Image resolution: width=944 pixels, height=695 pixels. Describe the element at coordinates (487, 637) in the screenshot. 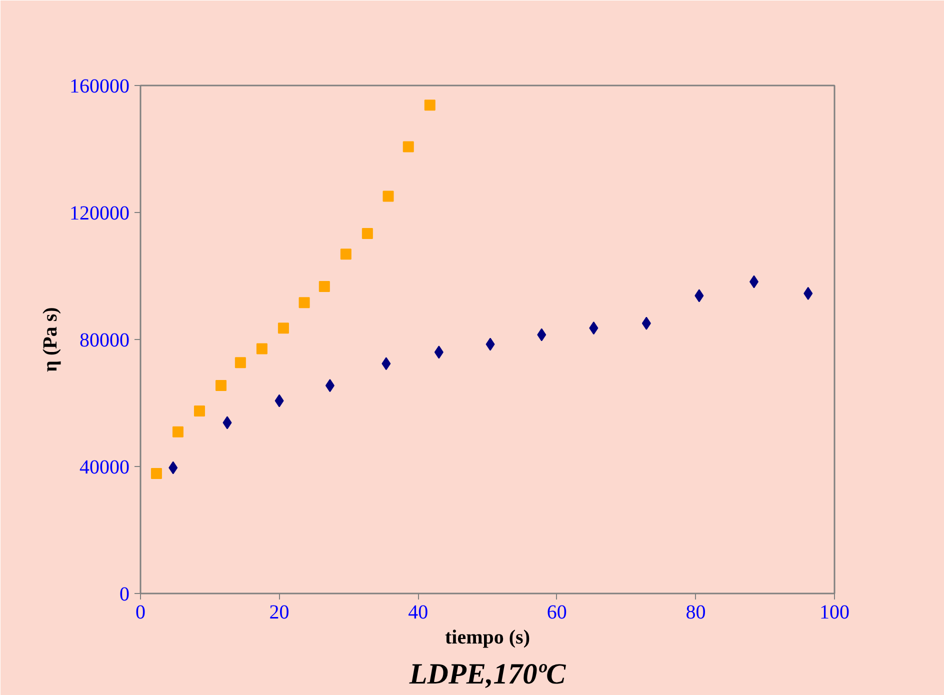

I see `x-axis-title: tiempo (s)` at that location.